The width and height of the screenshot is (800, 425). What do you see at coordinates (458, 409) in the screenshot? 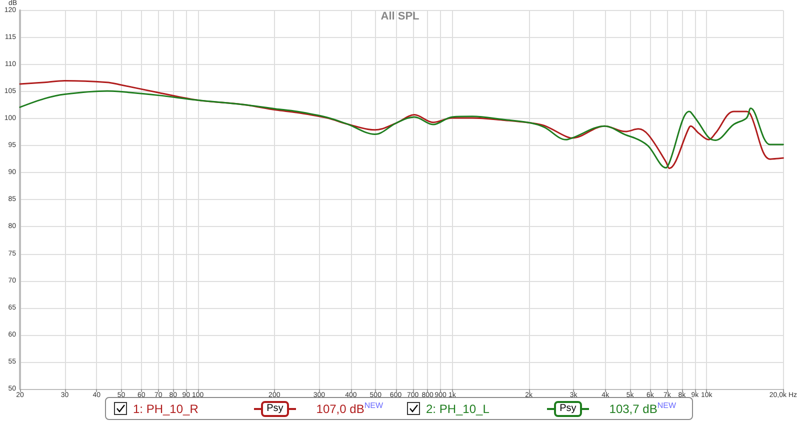
I see `text: 2: PH_10_L` at bounding box center [458, 409].